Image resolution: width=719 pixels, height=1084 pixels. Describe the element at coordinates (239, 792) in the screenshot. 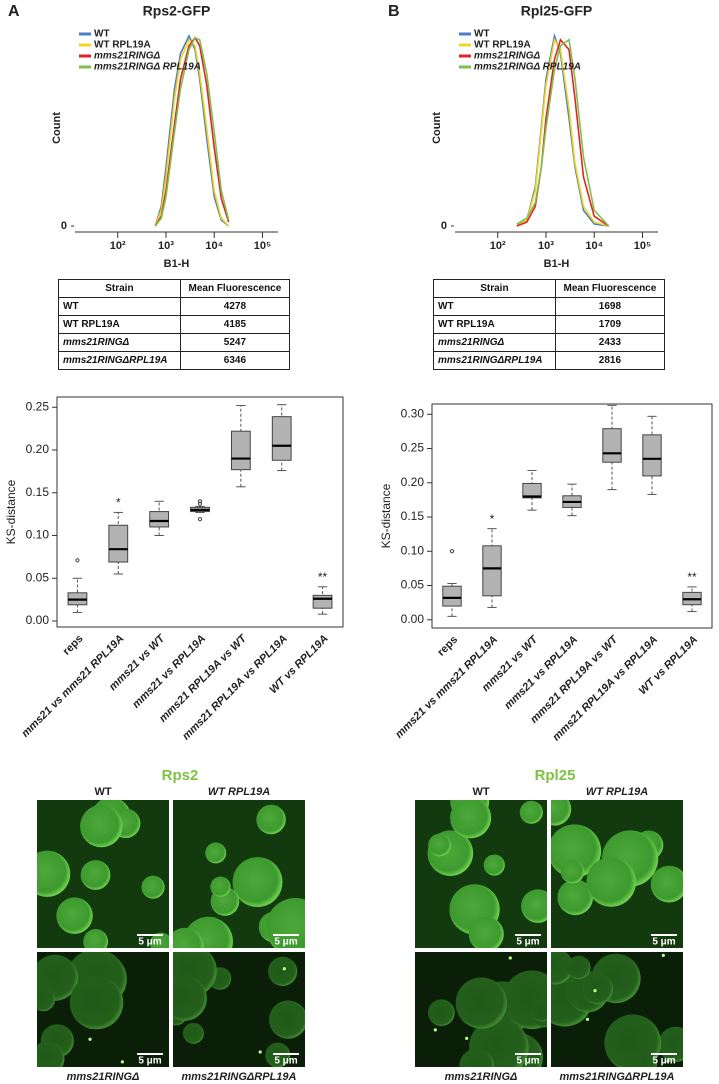

I see `column-label: WT RPL19A` at that location.